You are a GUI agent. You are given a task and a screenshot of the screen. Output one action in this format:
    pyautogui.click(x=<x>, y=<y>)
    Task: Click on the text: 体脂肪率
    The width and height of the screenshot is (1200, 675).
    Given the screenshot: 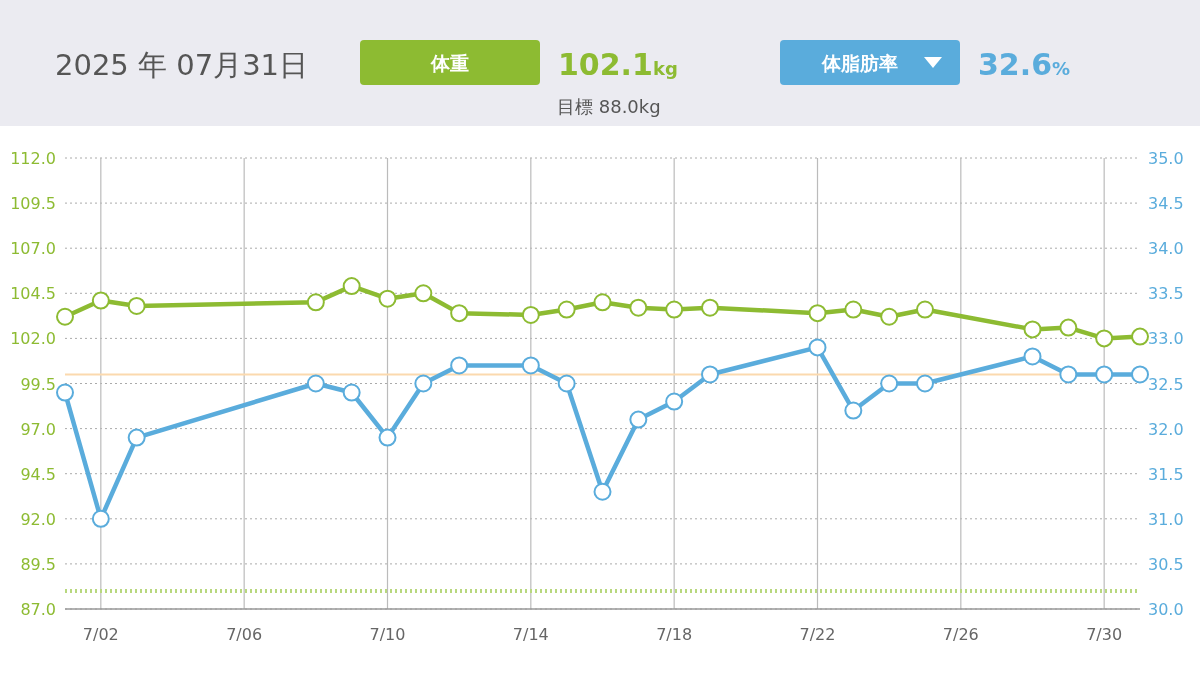 What is the action you would take?
    pyautogui.click(x=859, y=63)
    